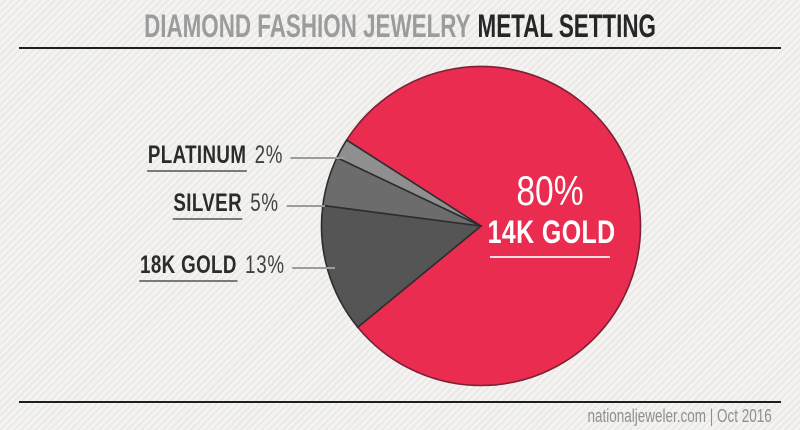  Describe the element at coordinates (679, 416) in the screenshot. I see `source-credit: nationaljeweler.com | Oct 2016` at that location.